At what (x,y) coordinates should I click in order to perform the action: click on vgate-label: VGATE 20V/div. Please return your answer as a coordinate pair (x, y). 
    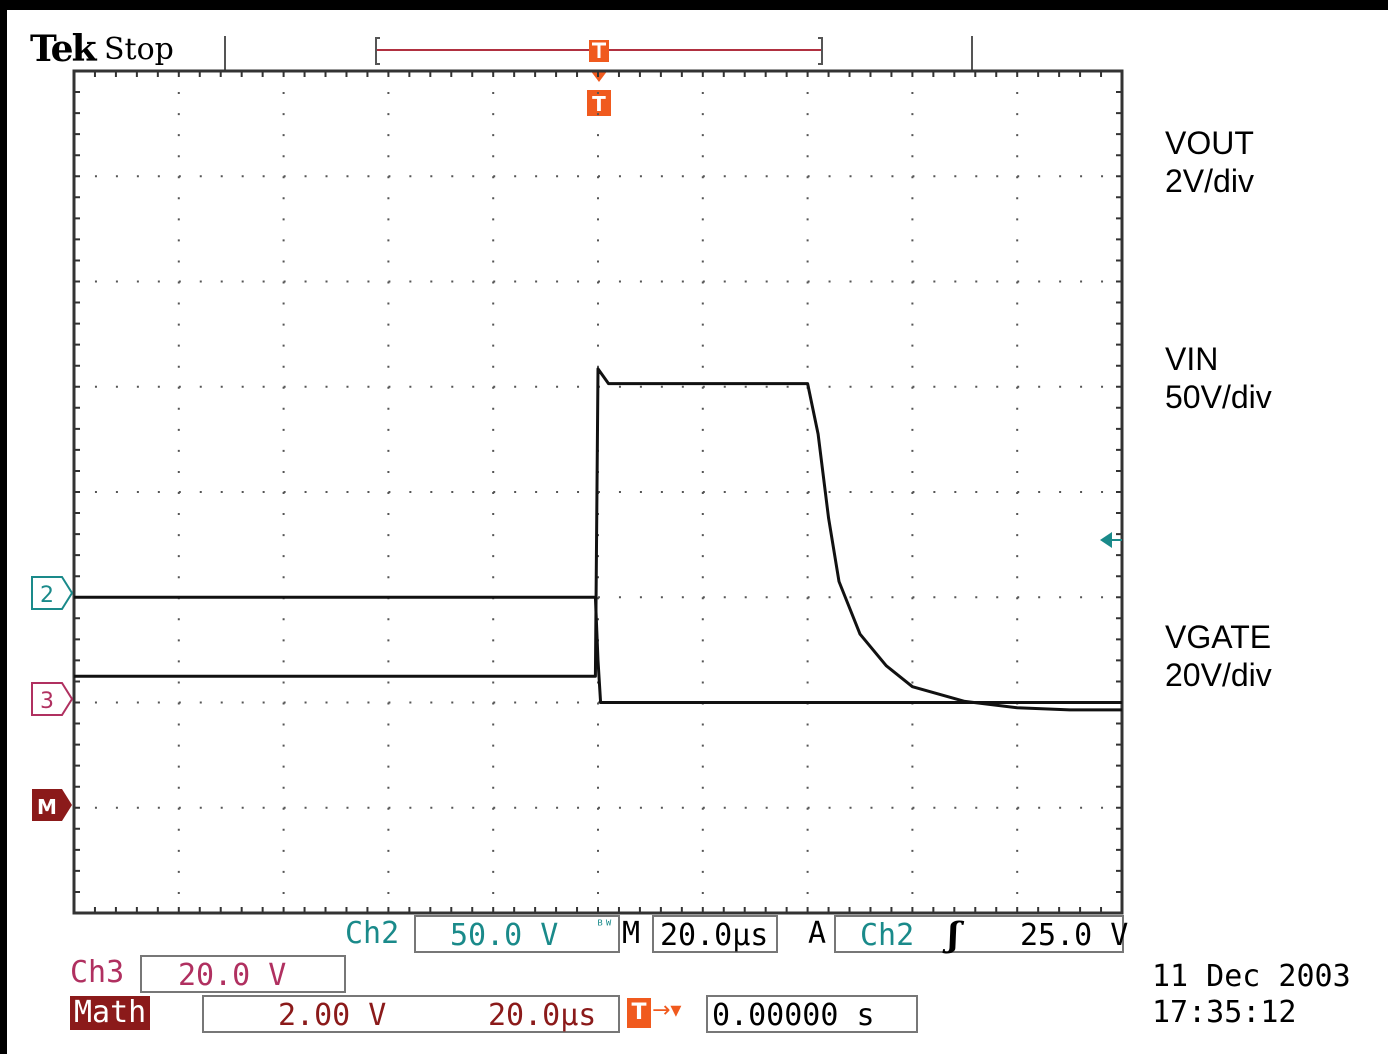
    Looking at the image, I should click on (1218, 656).